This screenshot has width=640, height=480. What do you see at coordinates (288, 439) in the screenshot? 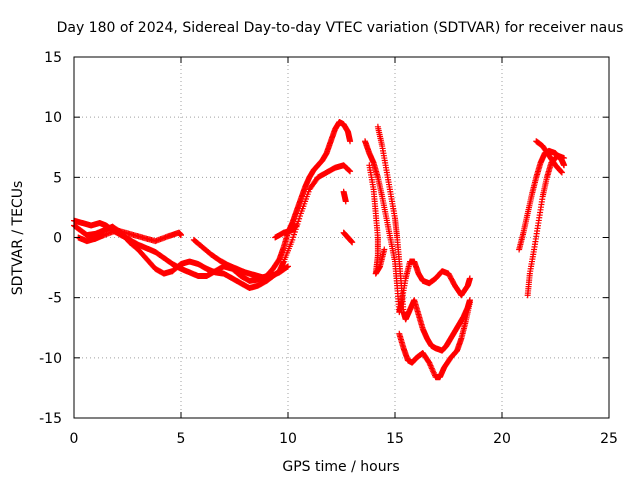
I see `x-tick-label: 10` at bounding box center [288, 439].